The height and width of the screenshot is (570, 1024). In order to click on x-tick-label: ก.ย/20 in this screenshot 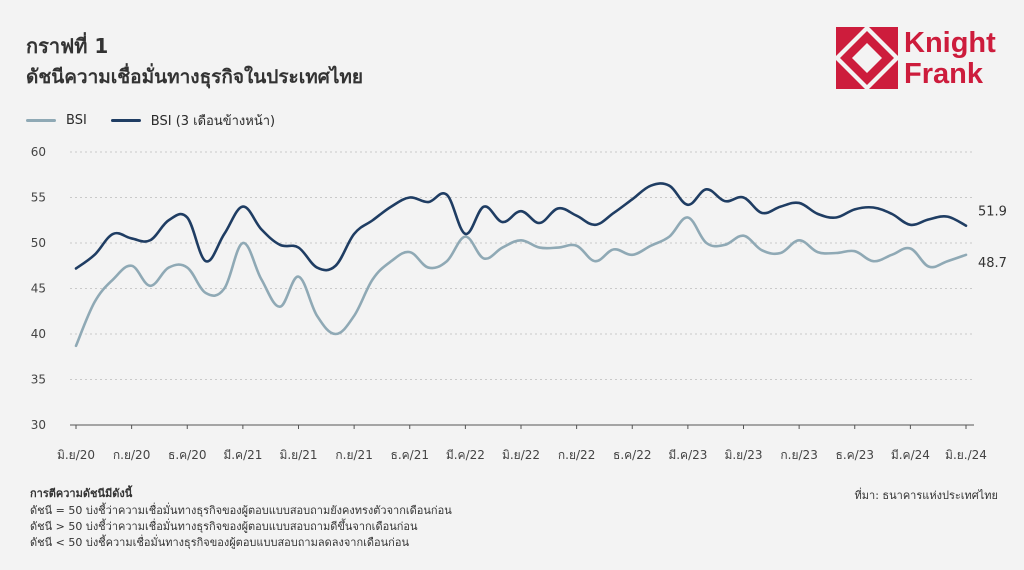, I will do `click(131, 455)`.